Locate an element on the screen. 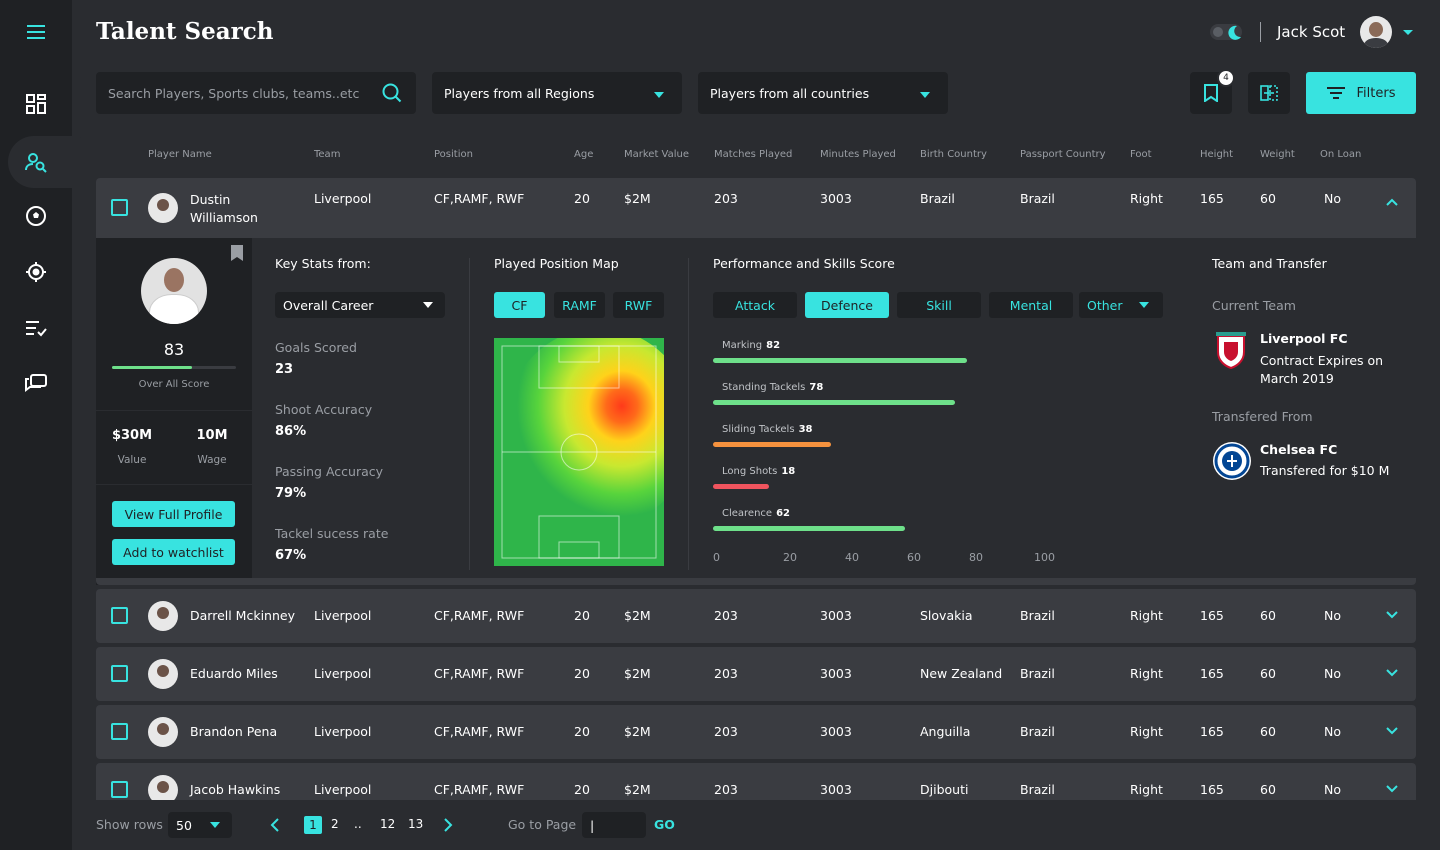 This screenshot has height=850, width=1440. header-player-name: Player Name is located at coordinates (180, 154).